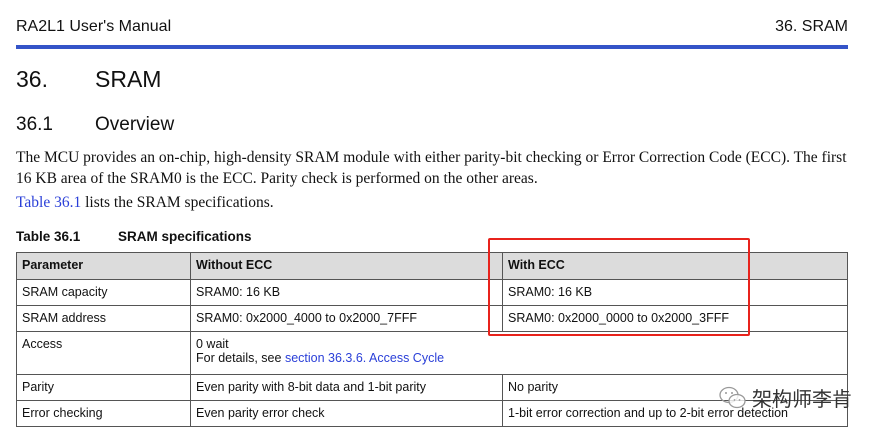 Image resolution: width=891 pixels, height=436 pixels. Describe the element at coordinates (675, 318) in the screenshot. I see `table-cell: SRAM0: 0x2000_0000 to 0x2000_3FFF` at that location.